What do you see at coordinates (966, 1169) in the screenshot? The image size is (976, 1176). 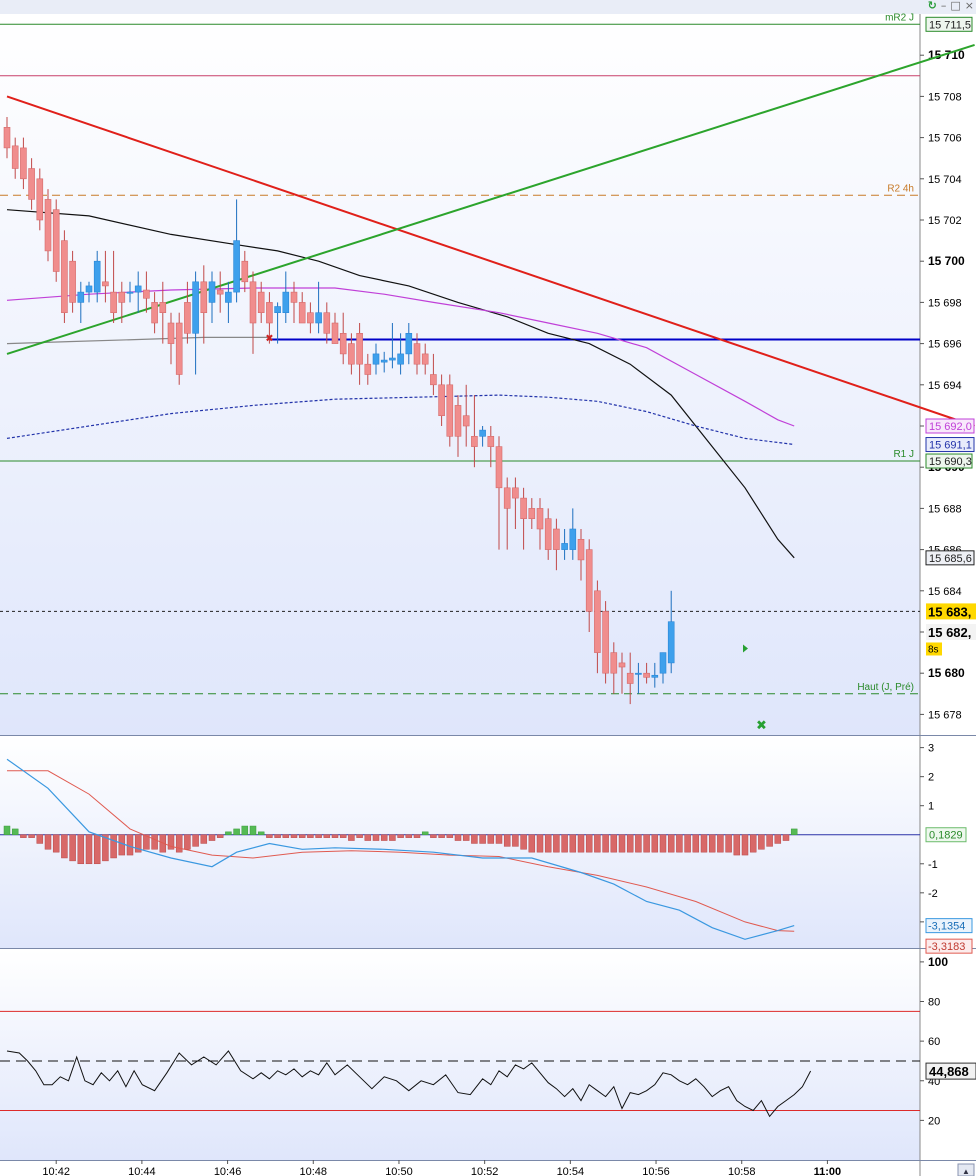 I see `scroll-right-button` at bounding box center [966, 1169].